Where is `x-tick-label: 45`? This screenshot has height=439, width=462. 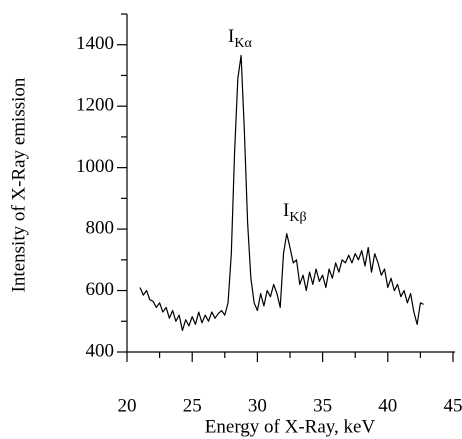
x-tick-label: 45 is located at coordinates (453, 405).